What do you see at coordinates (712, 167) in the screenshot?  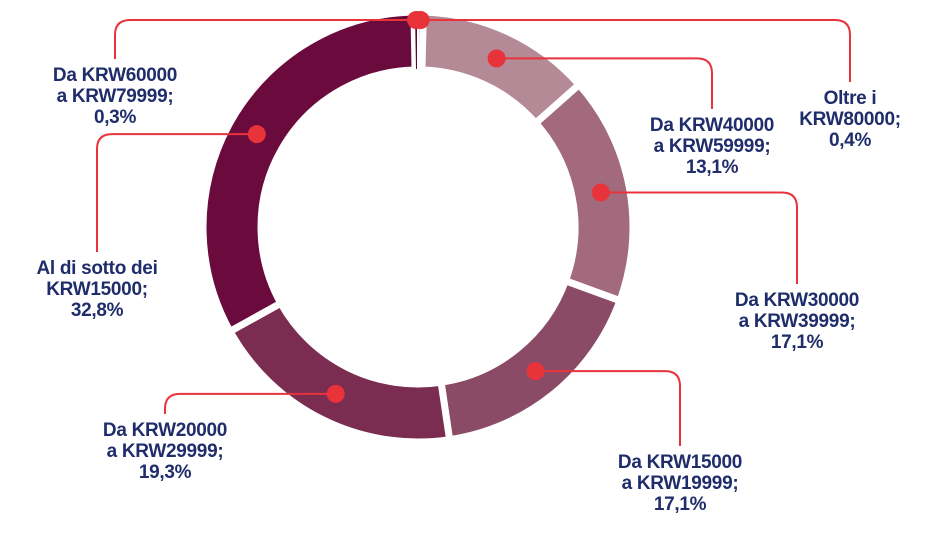 I see `value-label: 13,1%` at bounding box center [712, 167].